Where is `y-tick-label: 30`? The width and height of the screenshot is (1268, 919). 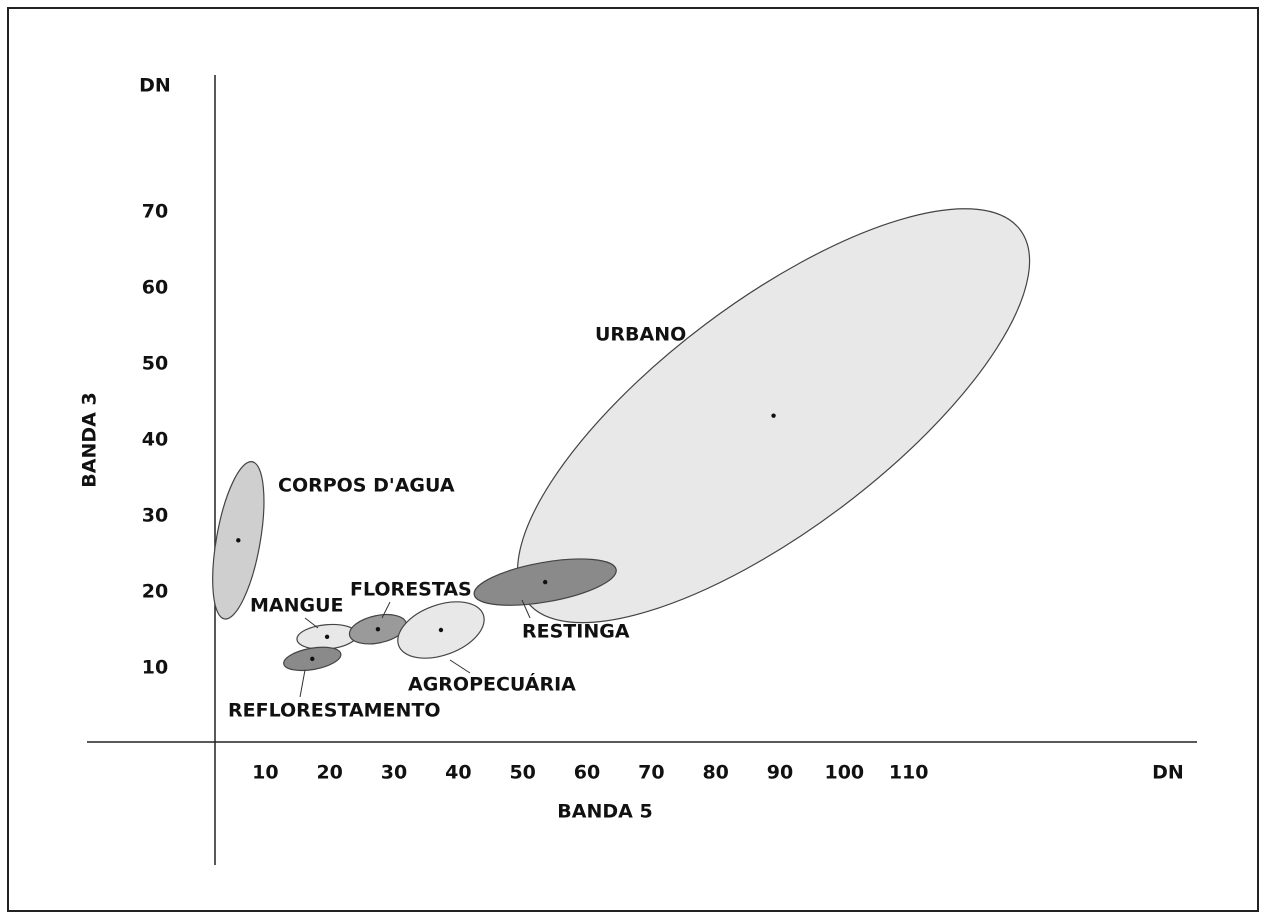 y-tick-label: 30 is located at coordinates (155, 516).